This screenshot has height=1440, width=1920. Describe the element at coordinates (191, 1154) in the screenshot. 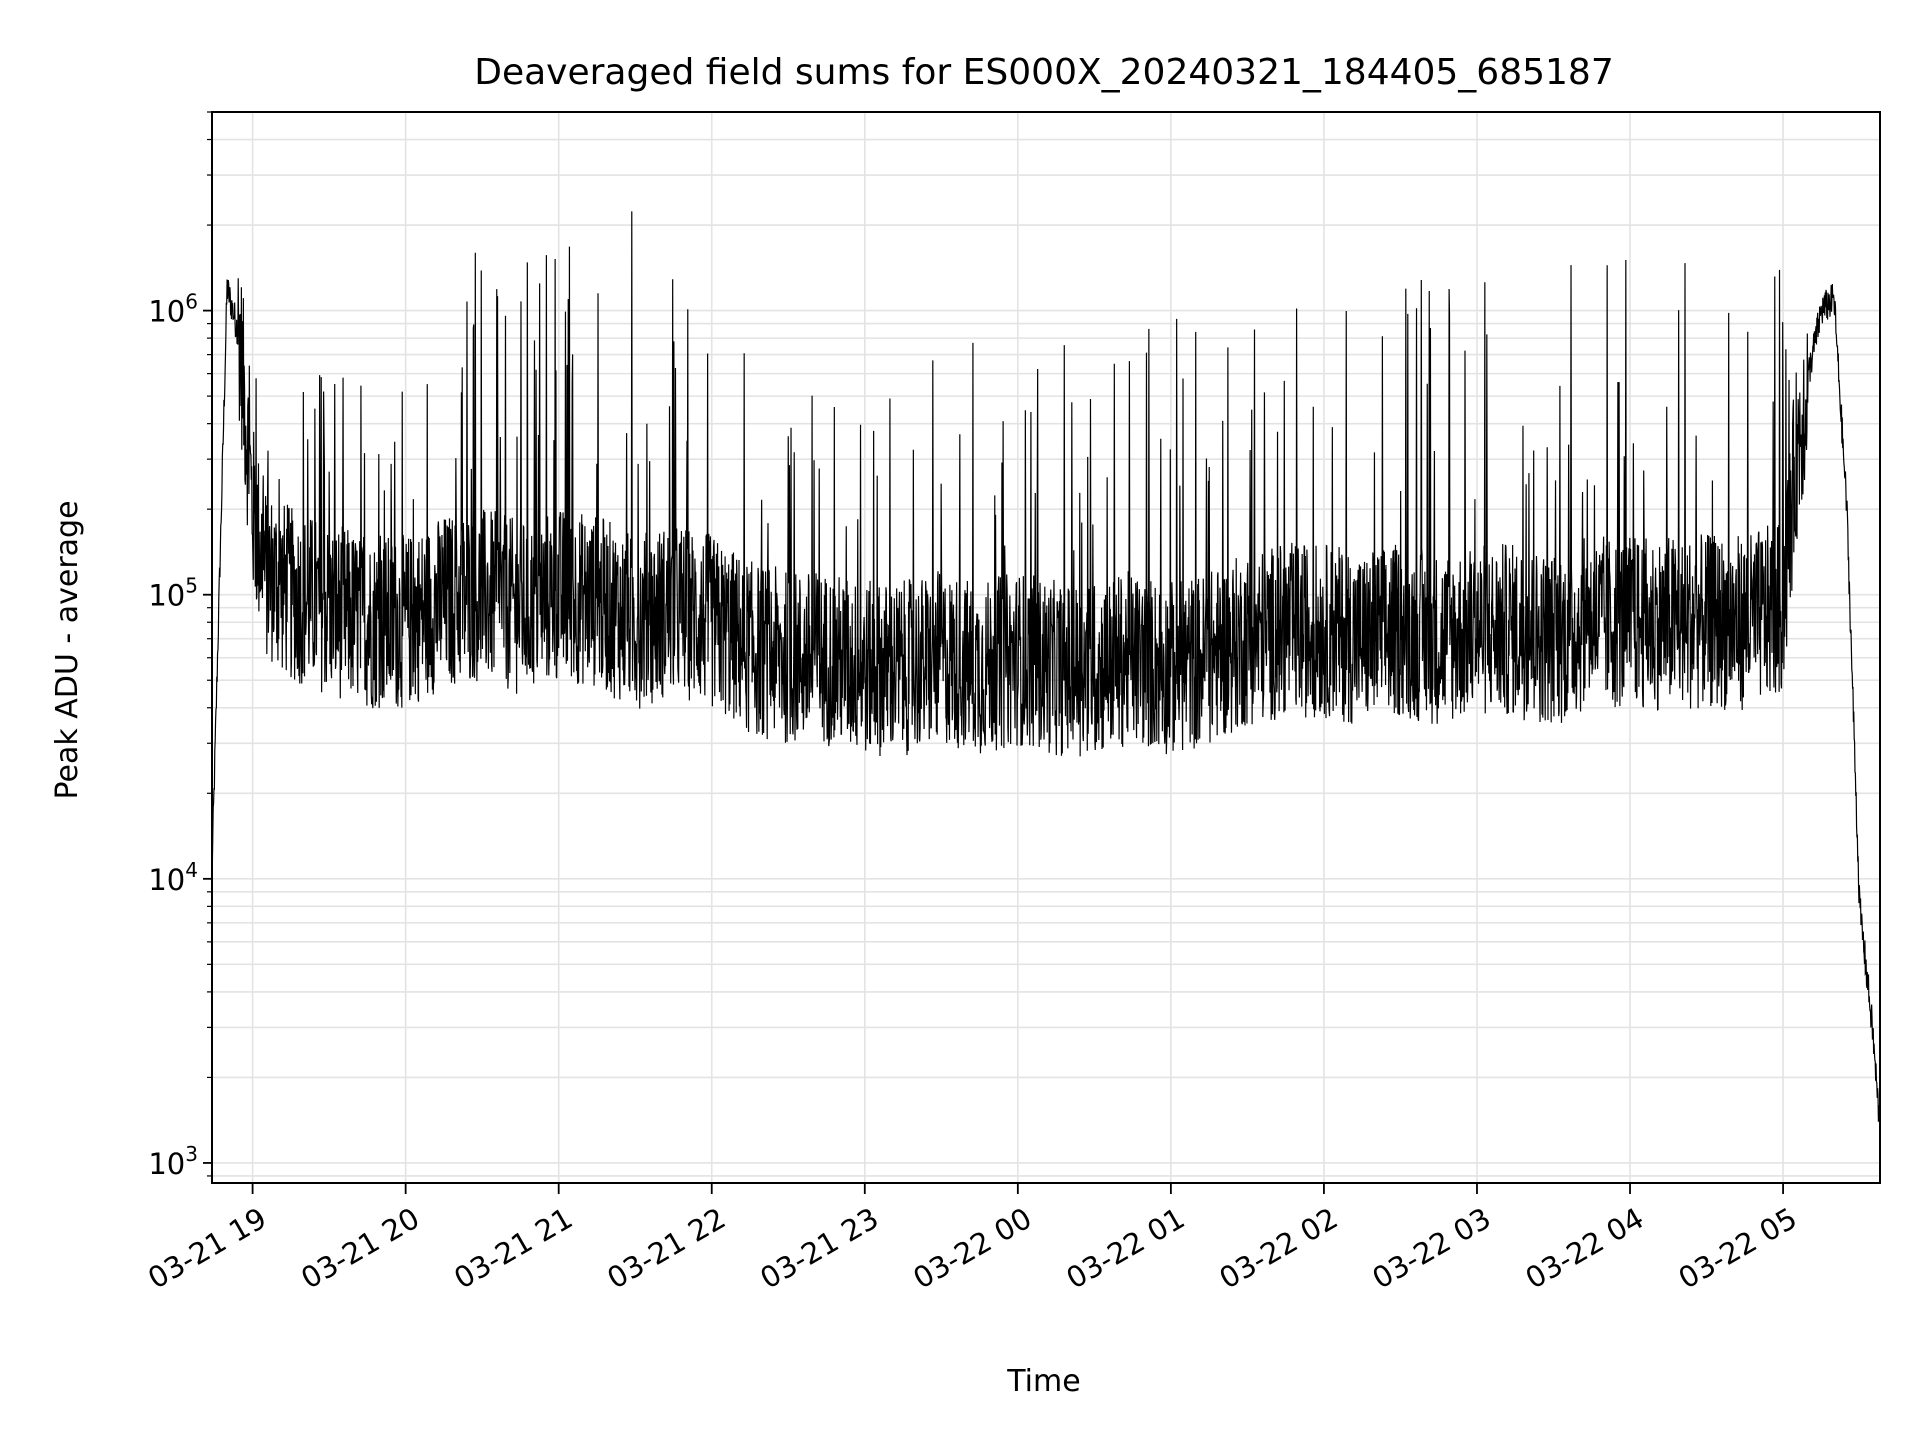

I see `y-tick-exponent: 3` at that location.